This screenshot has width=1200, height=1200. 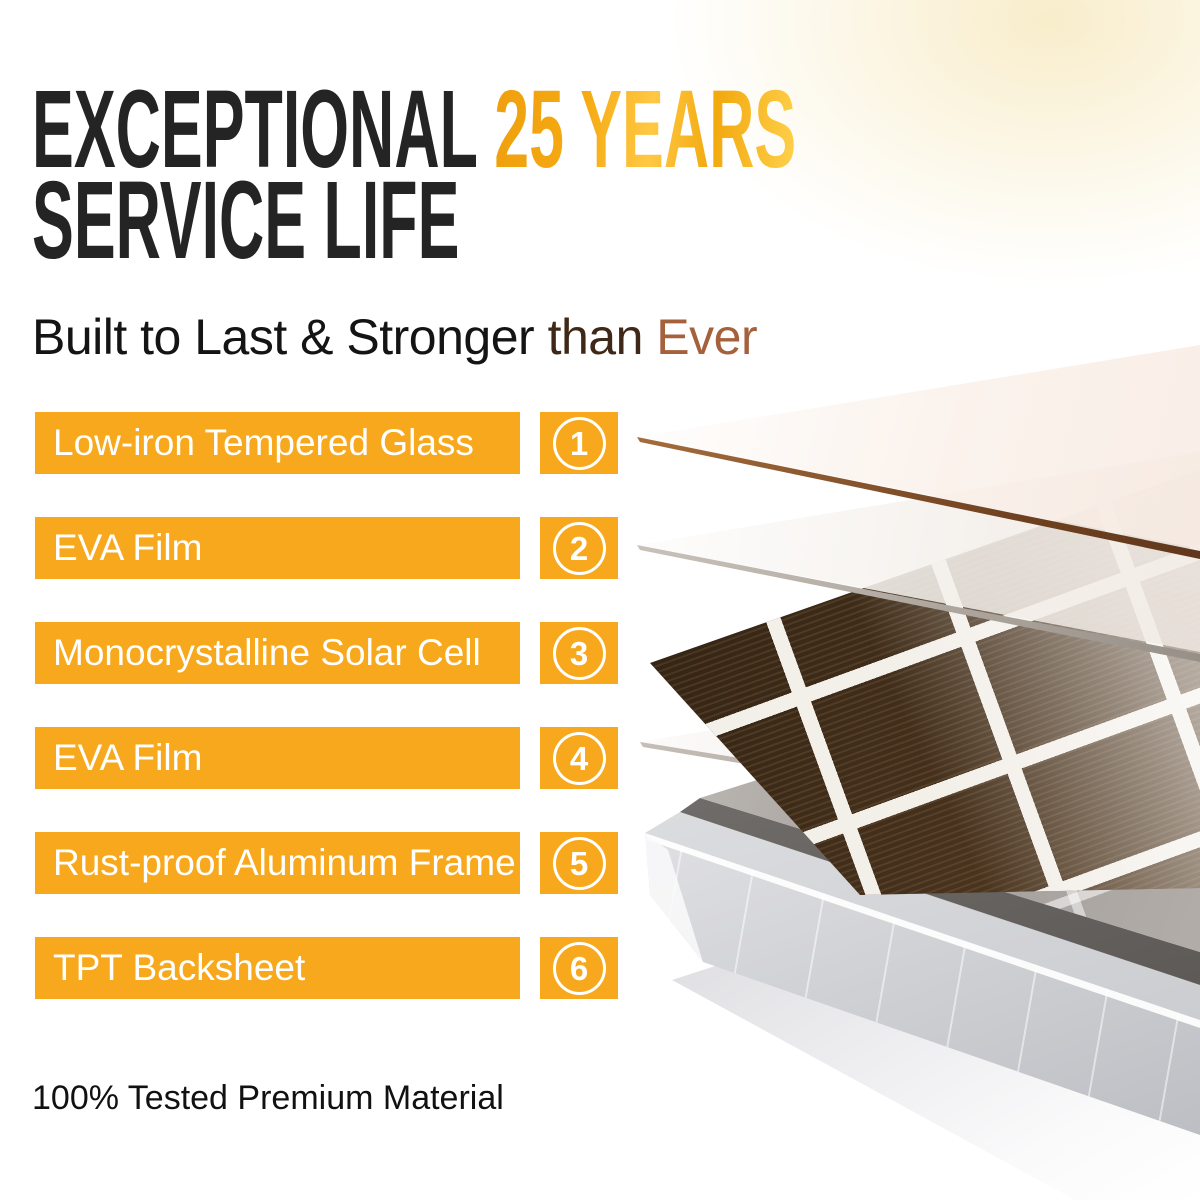 I want to click on headline-black-text: EXCEPTIONAL, so click(x=263, y=129).